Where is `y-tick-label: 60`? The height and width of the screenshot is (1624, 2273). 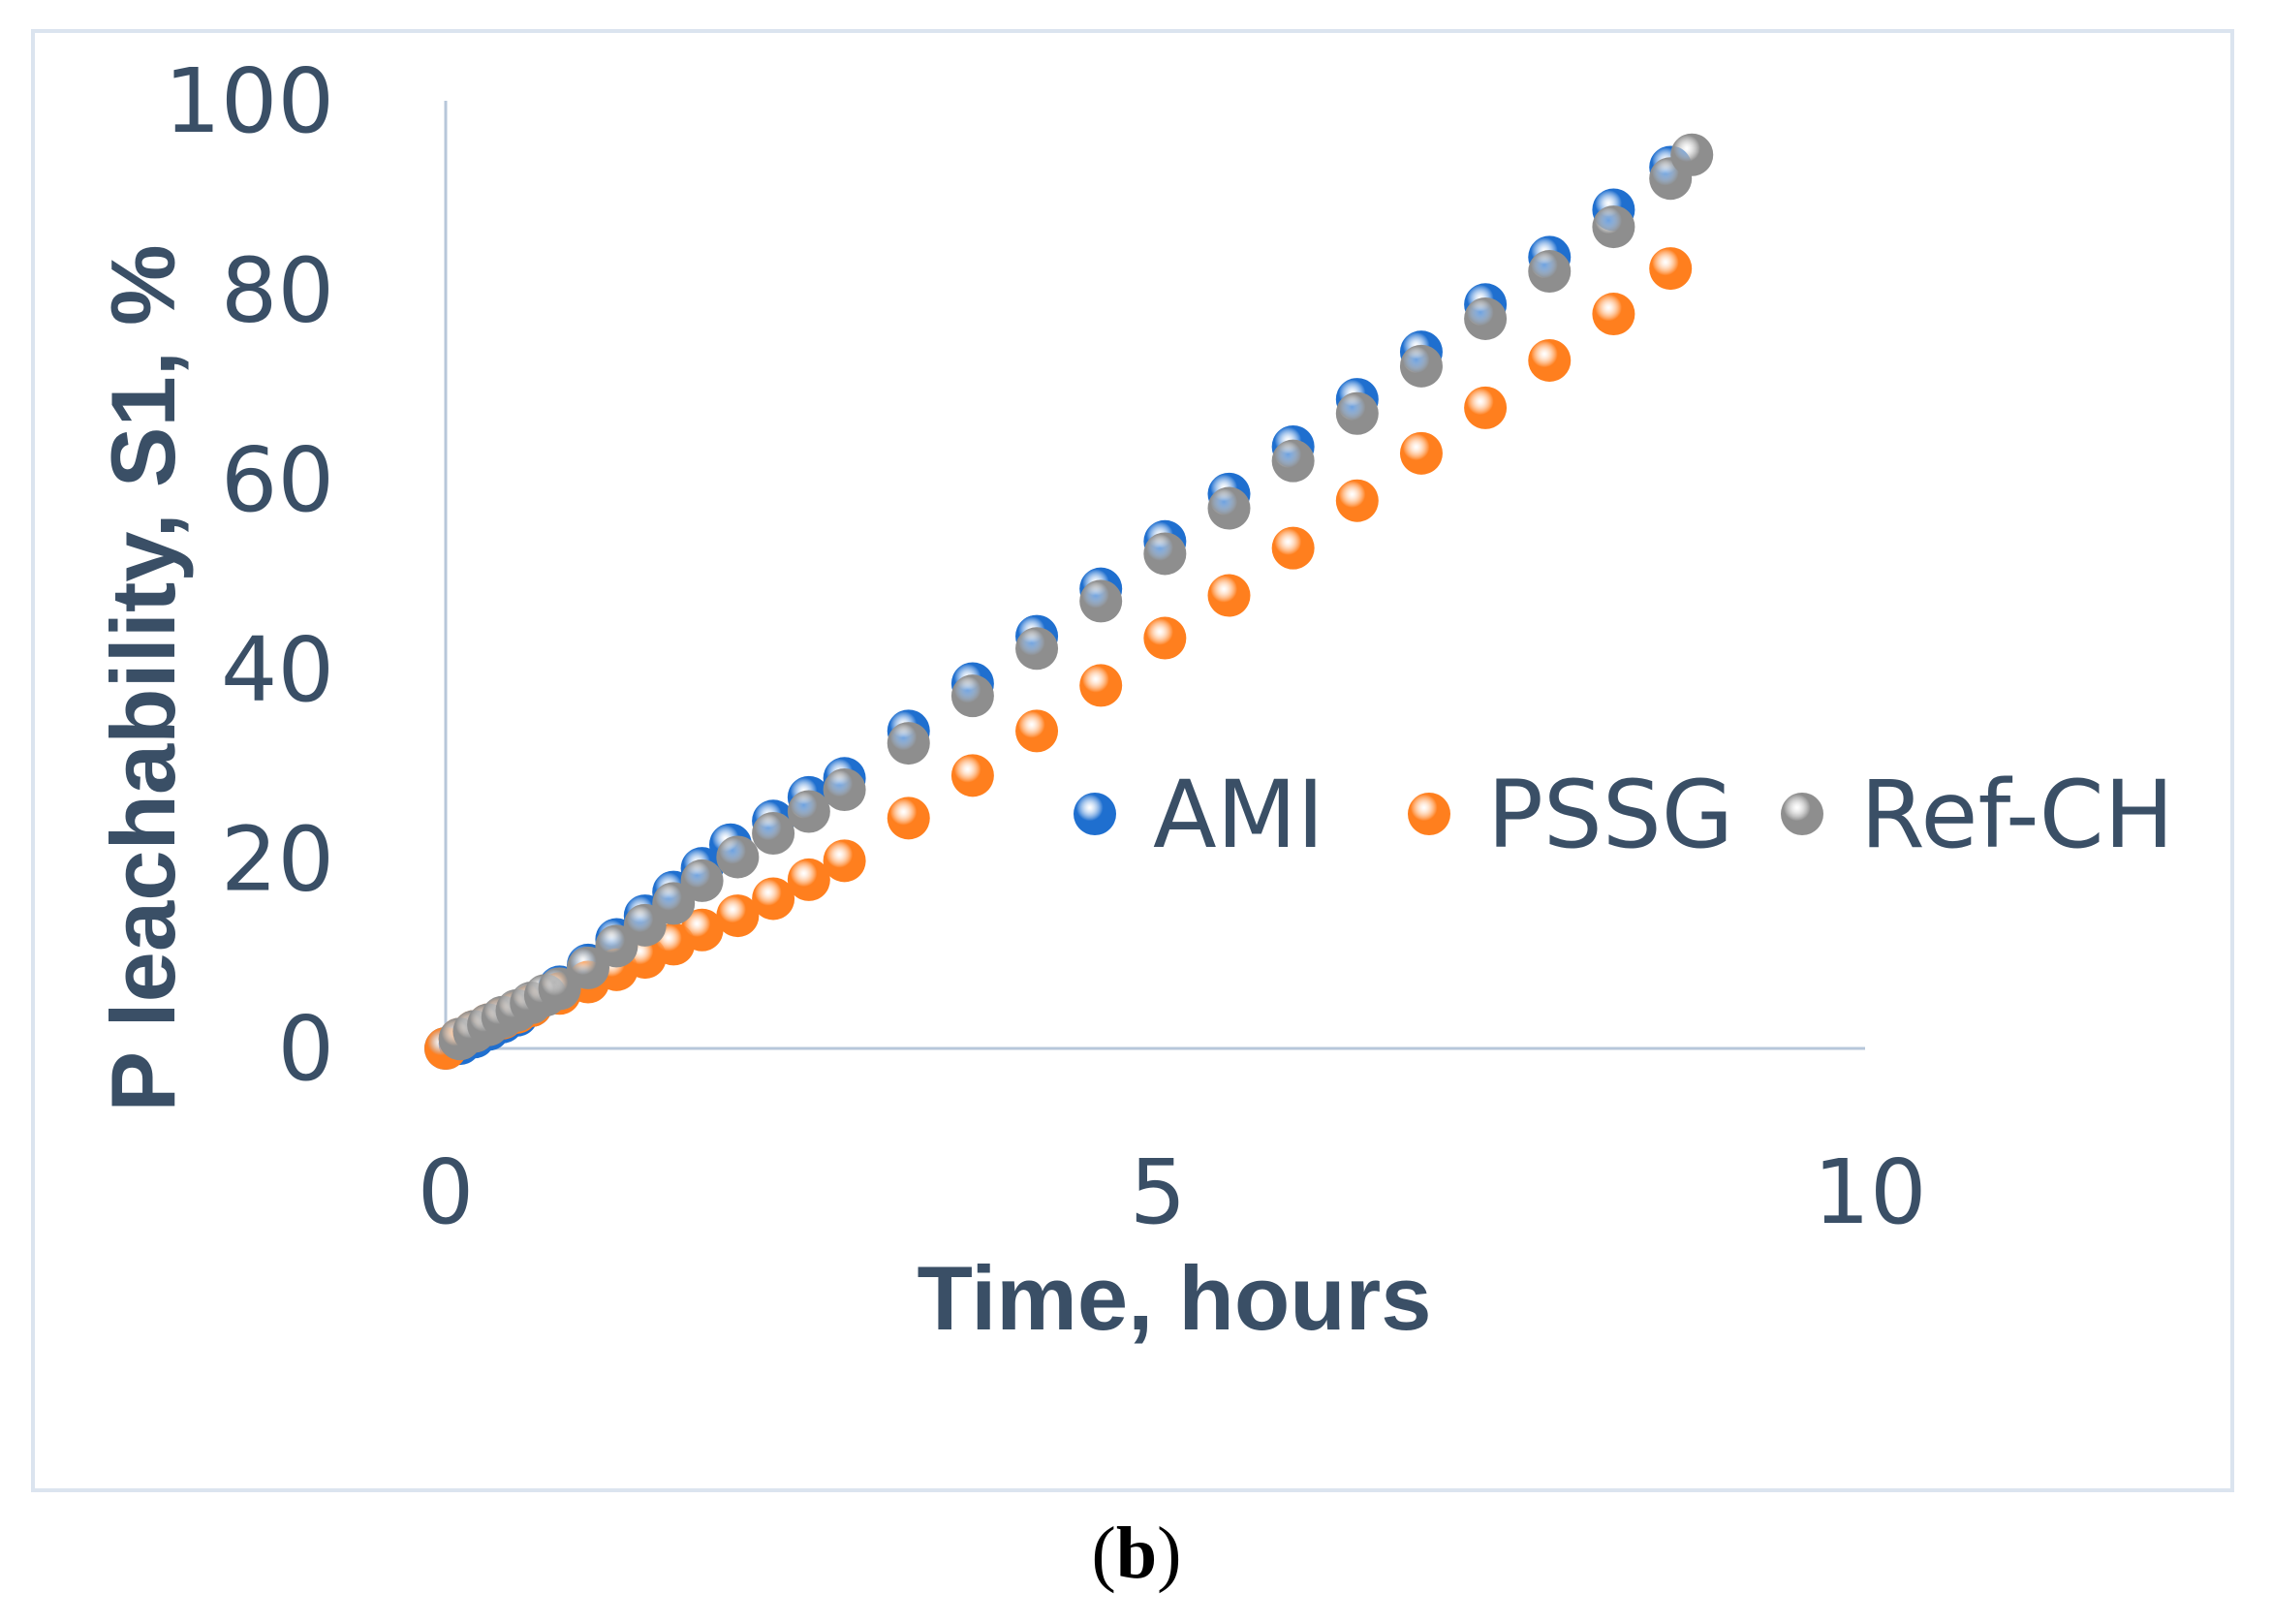
y-tick-label: 60 is located at coordinates (278, 480).